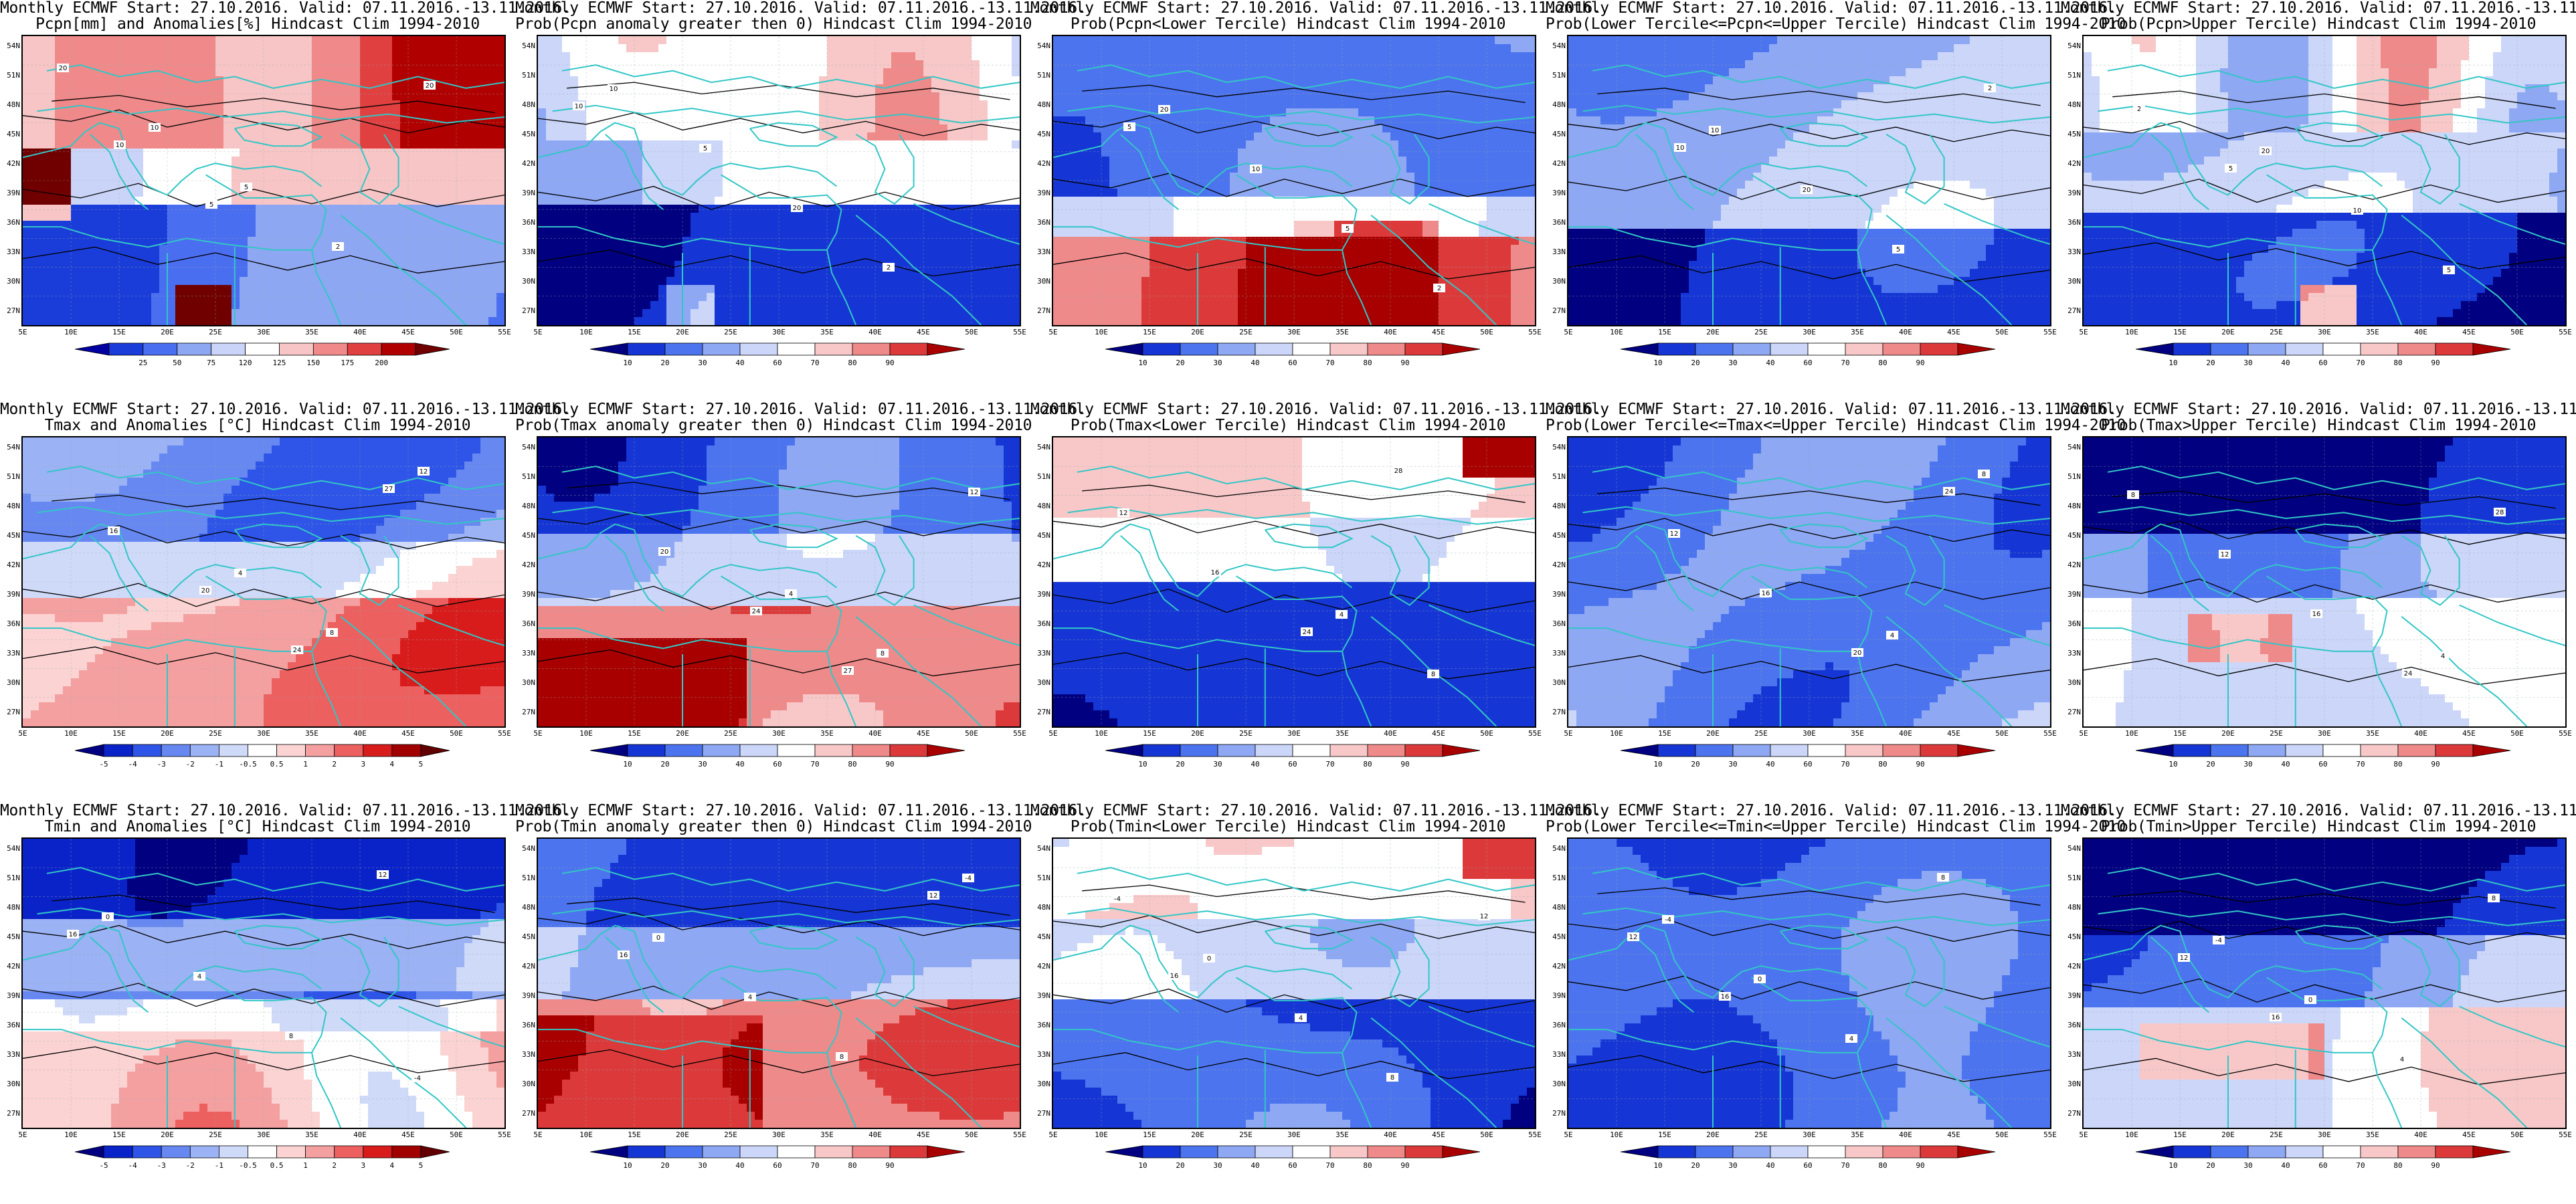  I want to click on lat-label: 45N, so click(1041, 936).